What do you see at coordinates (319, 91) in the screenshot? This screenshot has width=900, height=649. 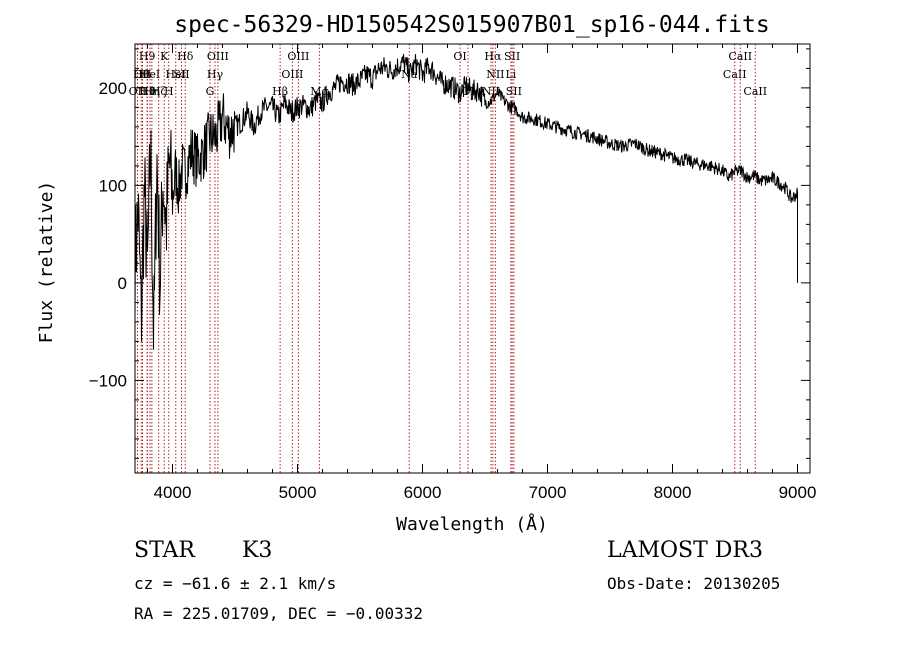 I see `spectral-line-label: Mg` at bounding box center [319, 91].